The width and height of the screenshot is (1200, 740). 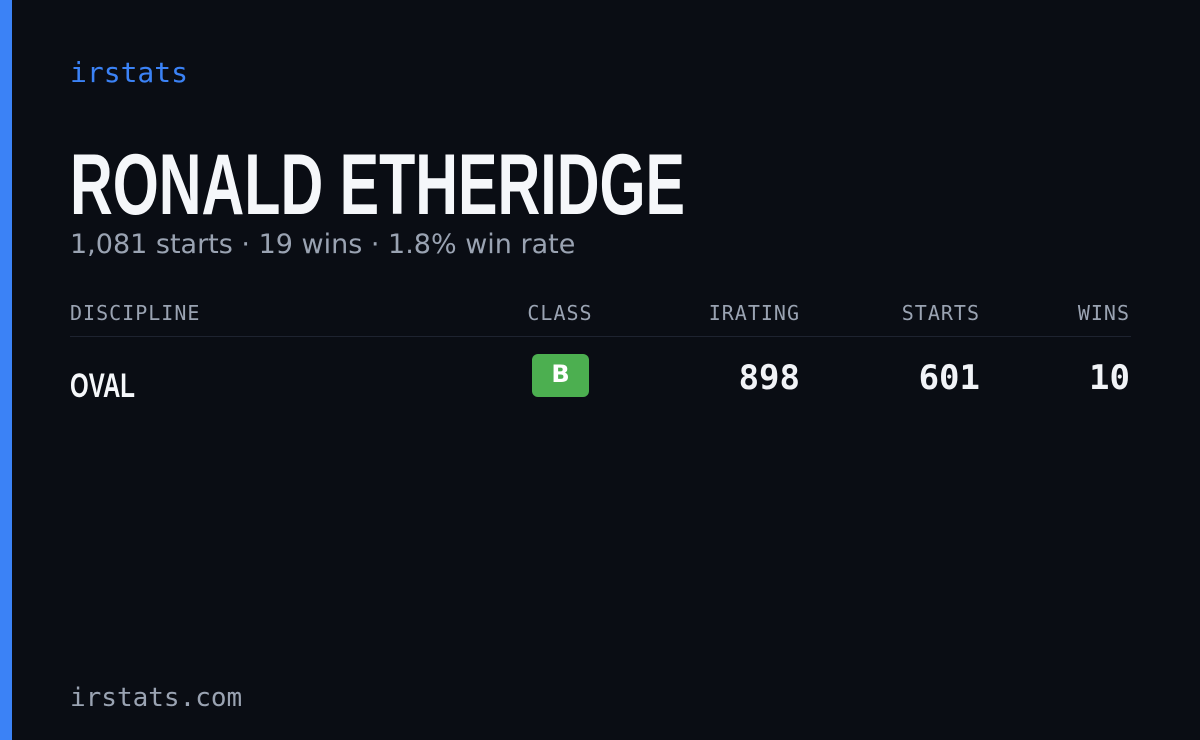 What do you see at coordinates (560, 313) in the screenshot?
I see `header-cell: CLASS` at bounding box center [560, 313].